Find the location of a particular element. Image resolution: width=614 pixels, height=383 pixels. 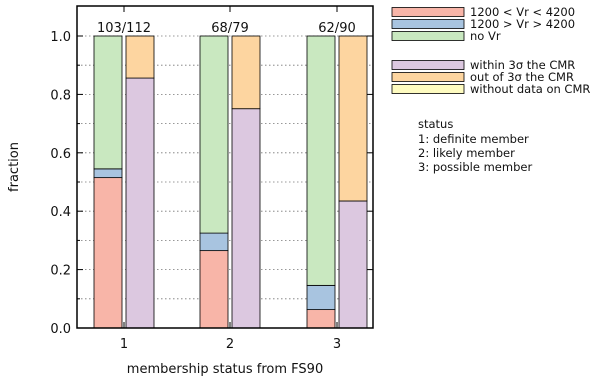

legend-label: 1200 < Vr < 4200 is located at coordinates (522, 12).